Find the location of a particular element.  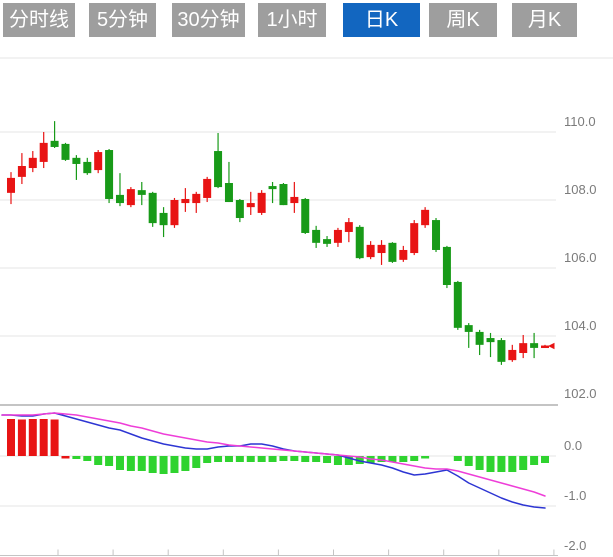

dea-line is located at coordinates (273, 454).